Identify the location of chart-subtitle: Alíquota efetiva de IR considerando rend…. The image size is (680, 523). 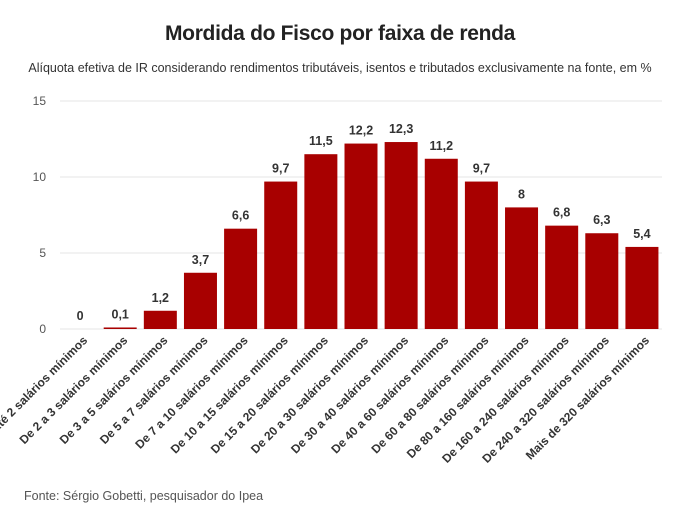
(340, 68).